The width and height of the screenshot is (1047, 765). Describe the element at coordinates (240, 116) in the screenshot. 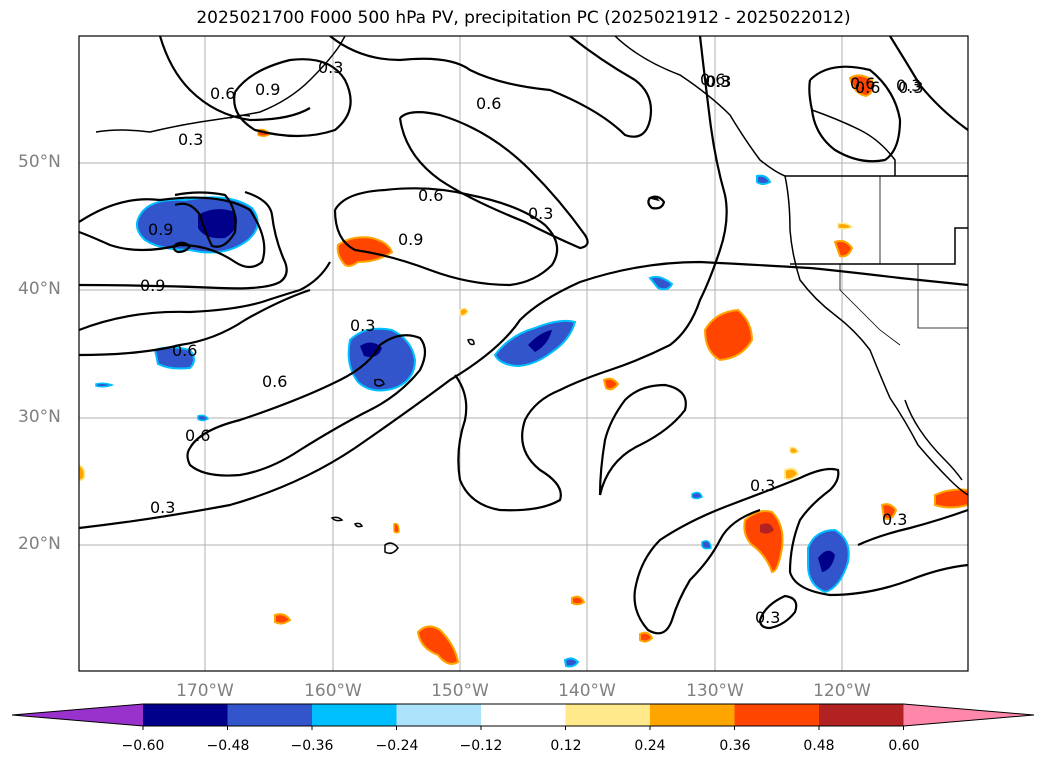

I see `island-aleutian` at that location.